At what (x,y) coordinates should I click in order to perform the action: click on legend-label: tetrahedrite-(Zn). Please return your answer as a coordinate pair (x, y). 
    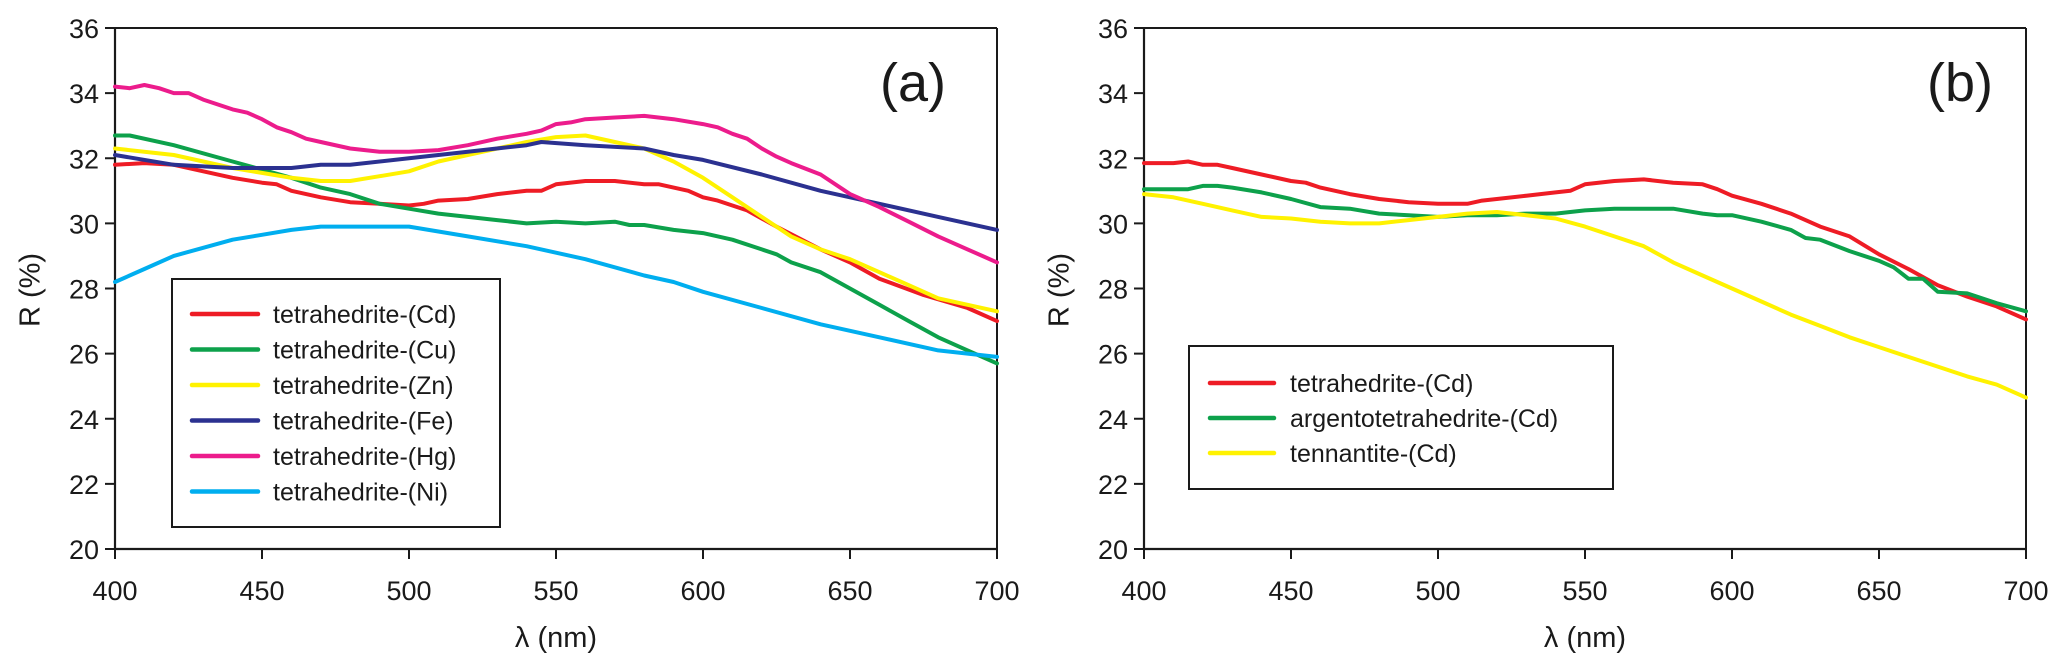
    Looking at the image, I should click on (363, 386).